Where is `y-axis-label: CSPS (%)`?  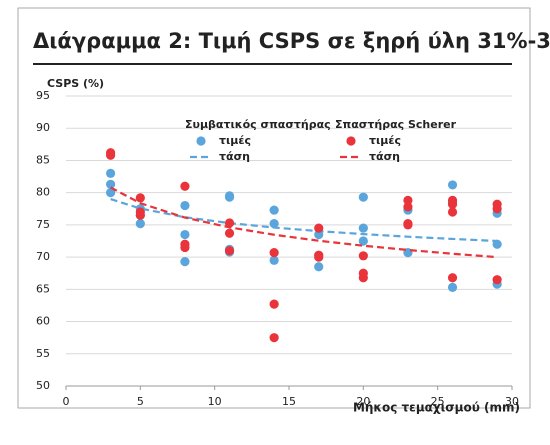 y-axis-label: CSPS (%) is located at coordinates (75, 83).